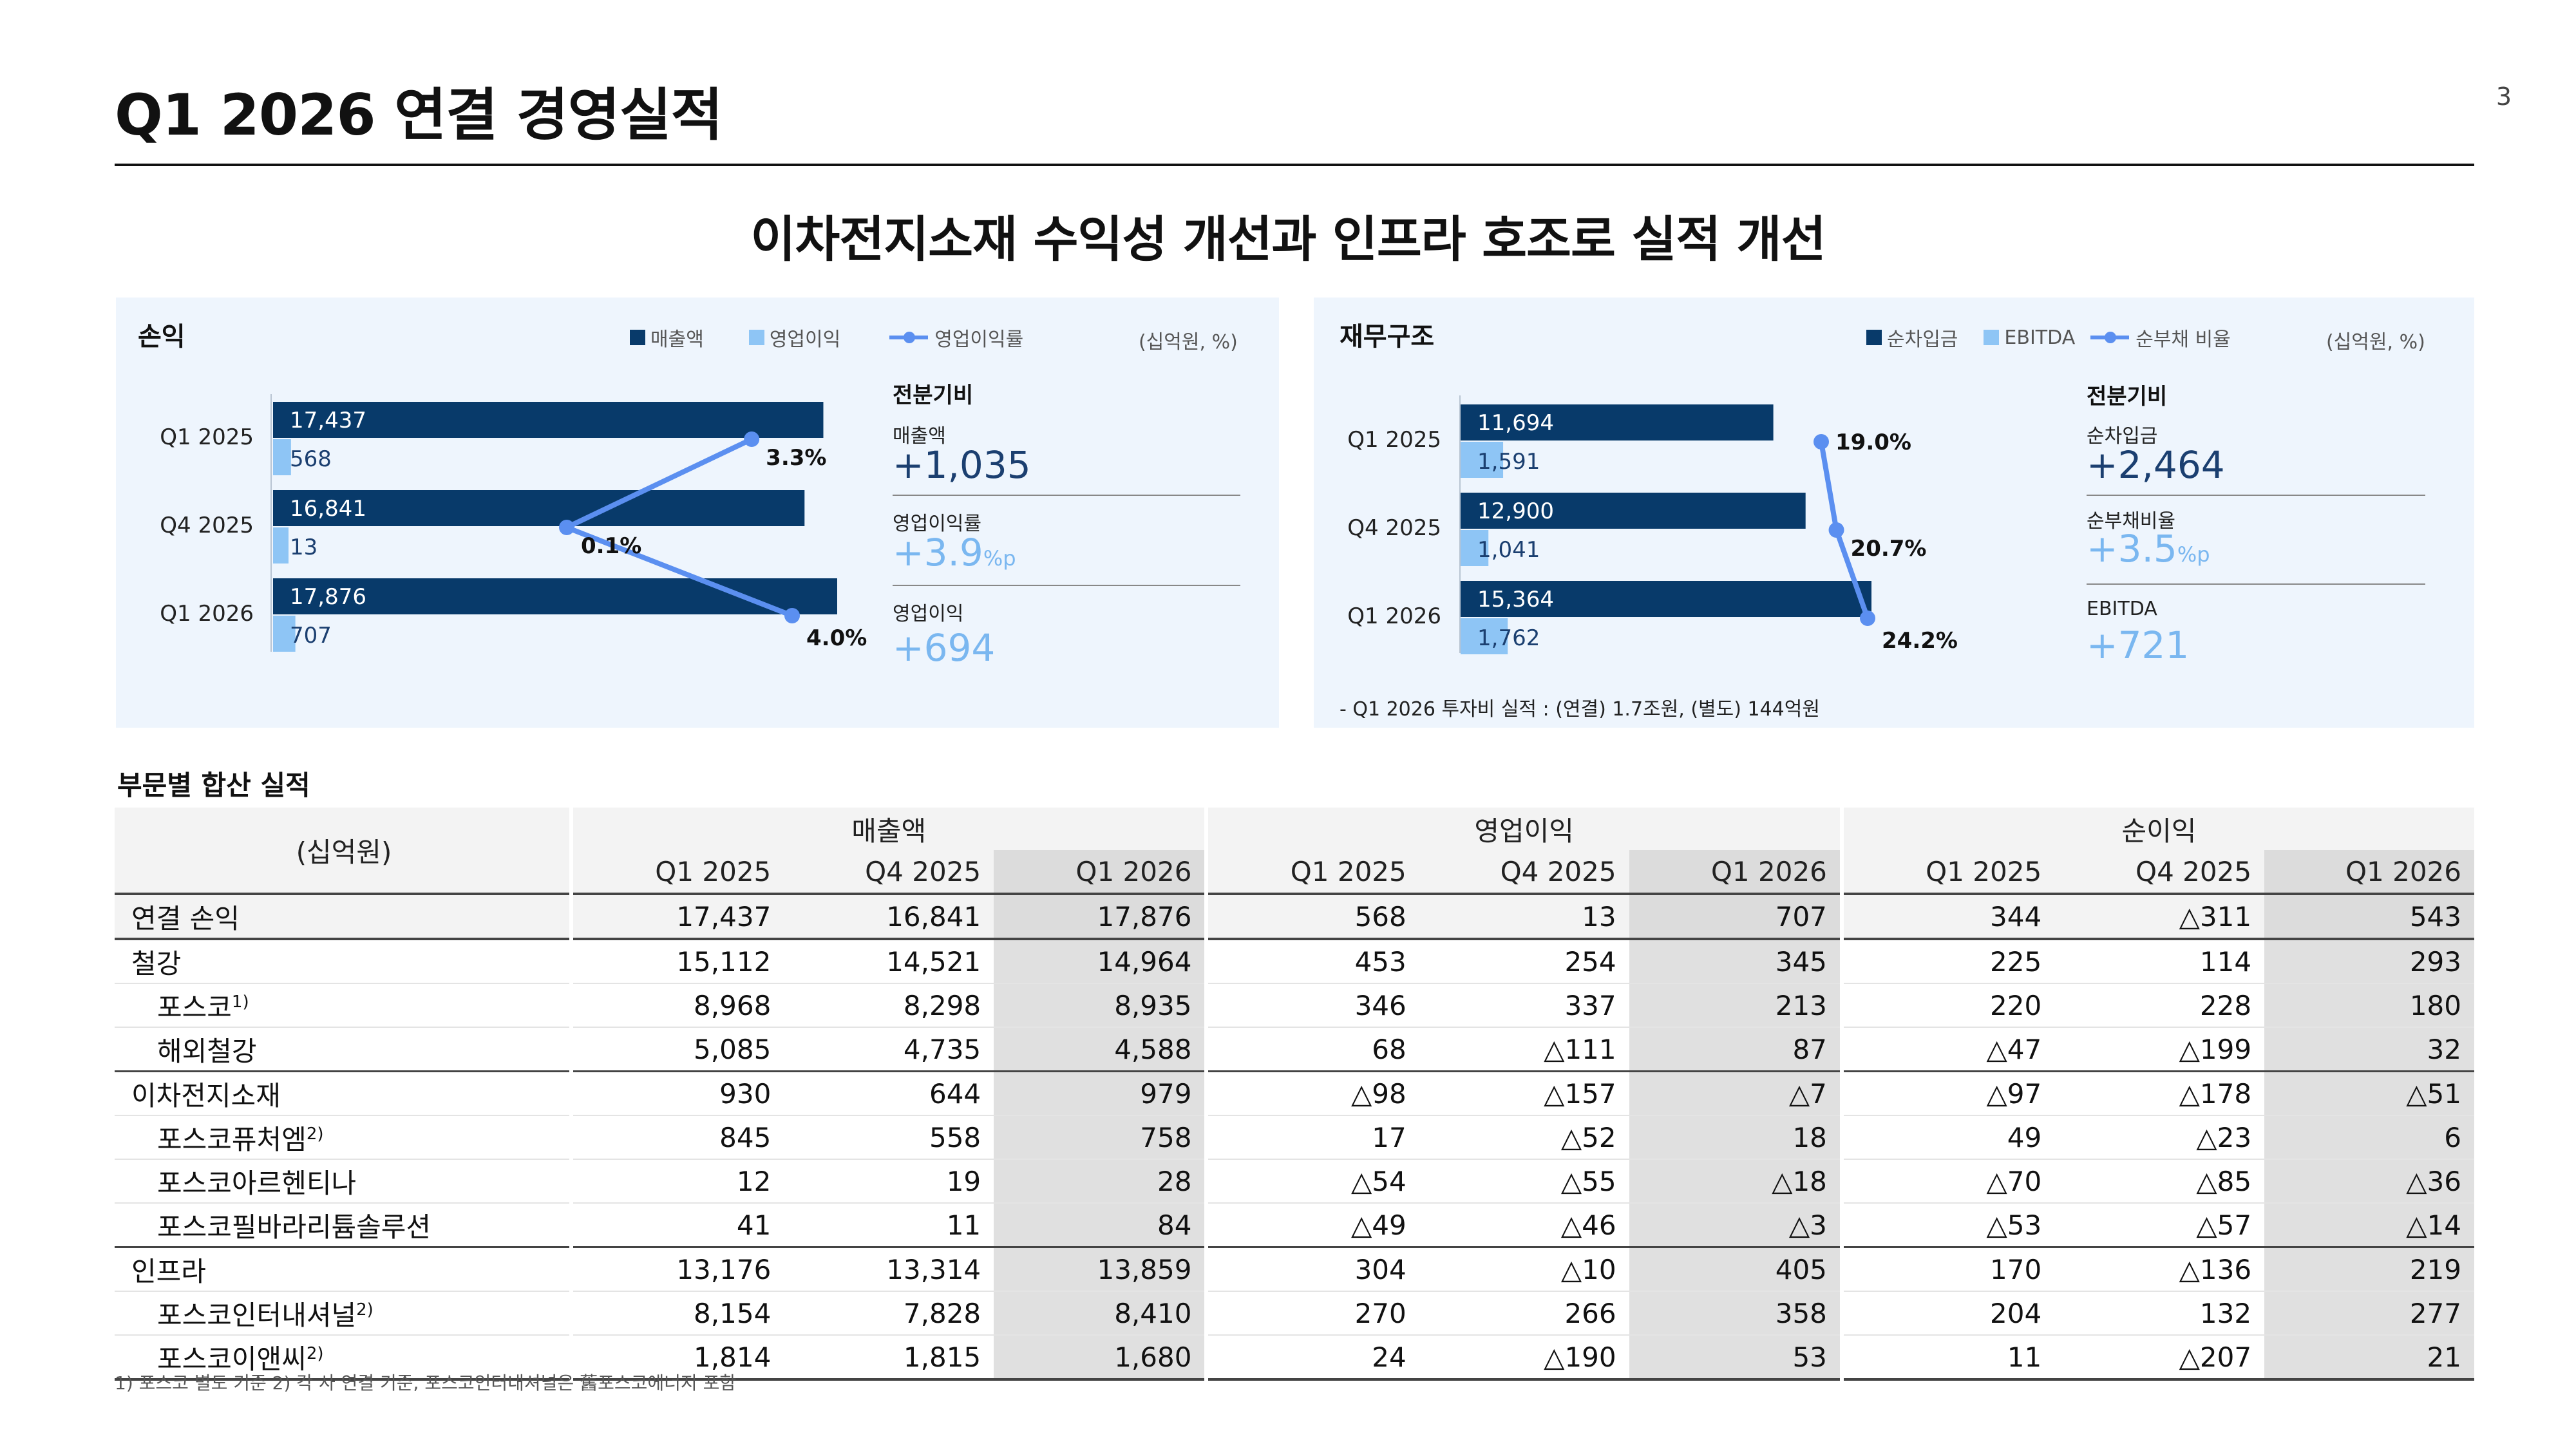  Describe the element at coordinates (1311, 1181) in the screenshot. I see `table-cell: △54` at that location.